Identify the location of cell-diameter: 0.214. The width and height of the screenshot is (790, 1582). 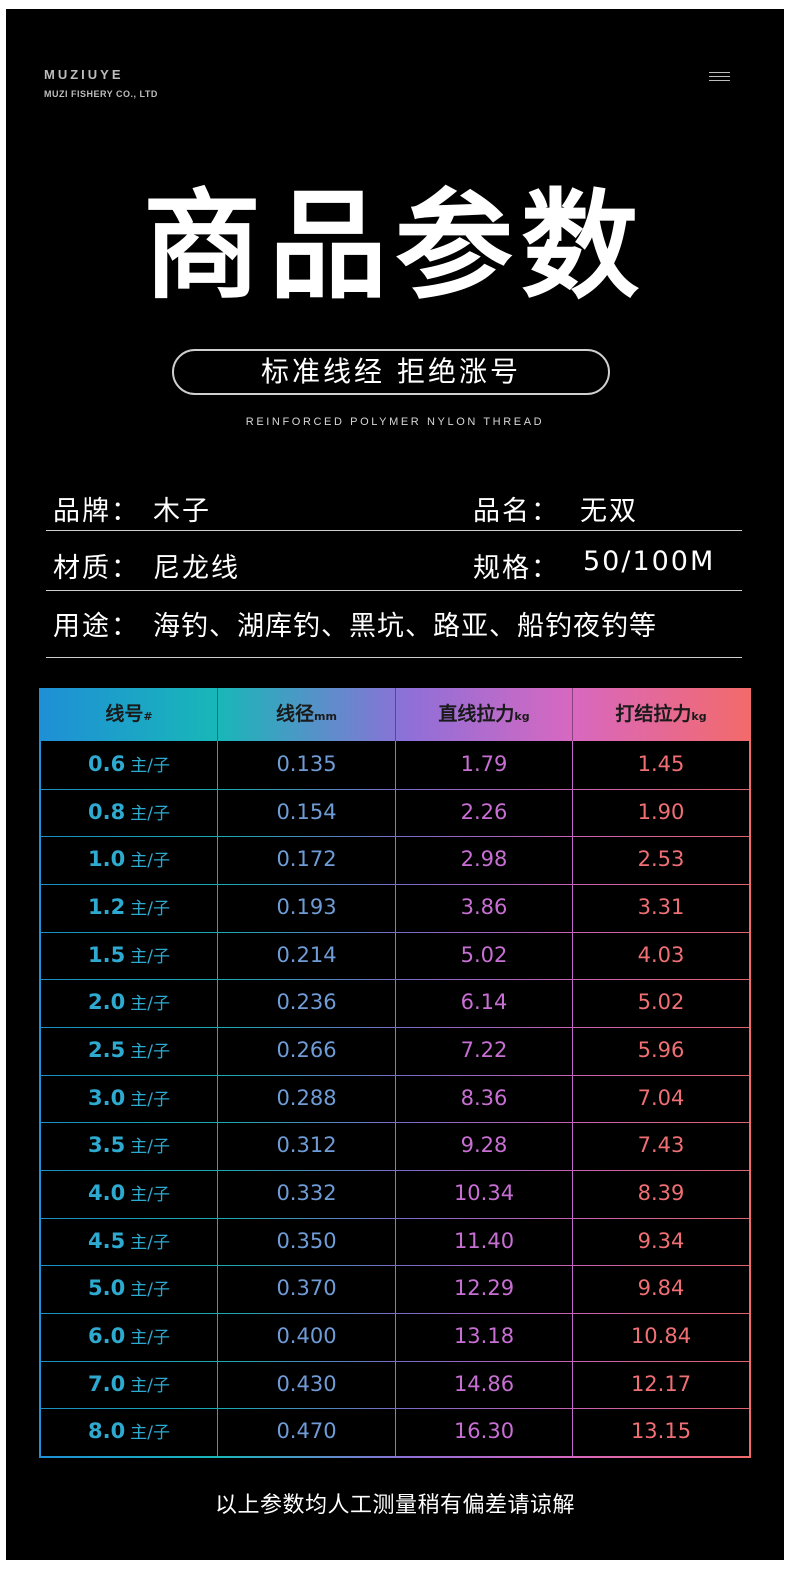
(306, 955).